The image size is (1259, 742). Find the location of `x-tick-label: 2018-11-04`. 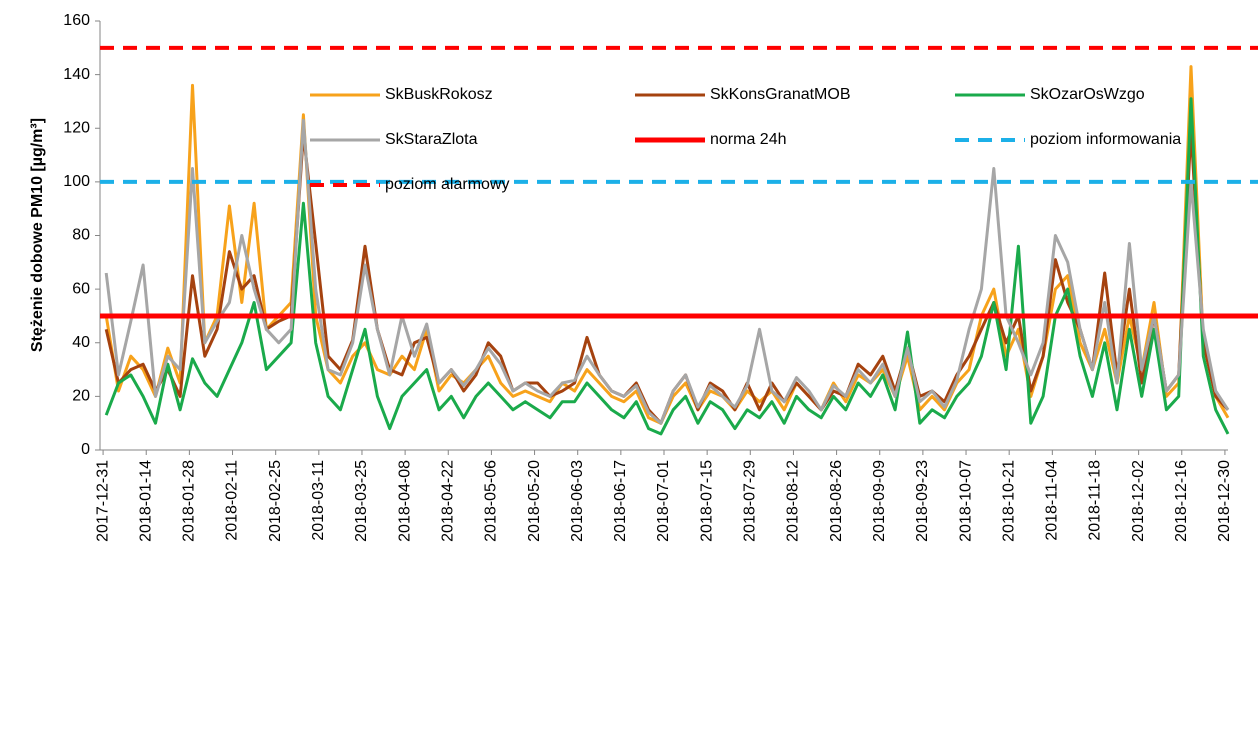

x-tick-label: 2018-11-04 is located at coordinates (1052, 500).